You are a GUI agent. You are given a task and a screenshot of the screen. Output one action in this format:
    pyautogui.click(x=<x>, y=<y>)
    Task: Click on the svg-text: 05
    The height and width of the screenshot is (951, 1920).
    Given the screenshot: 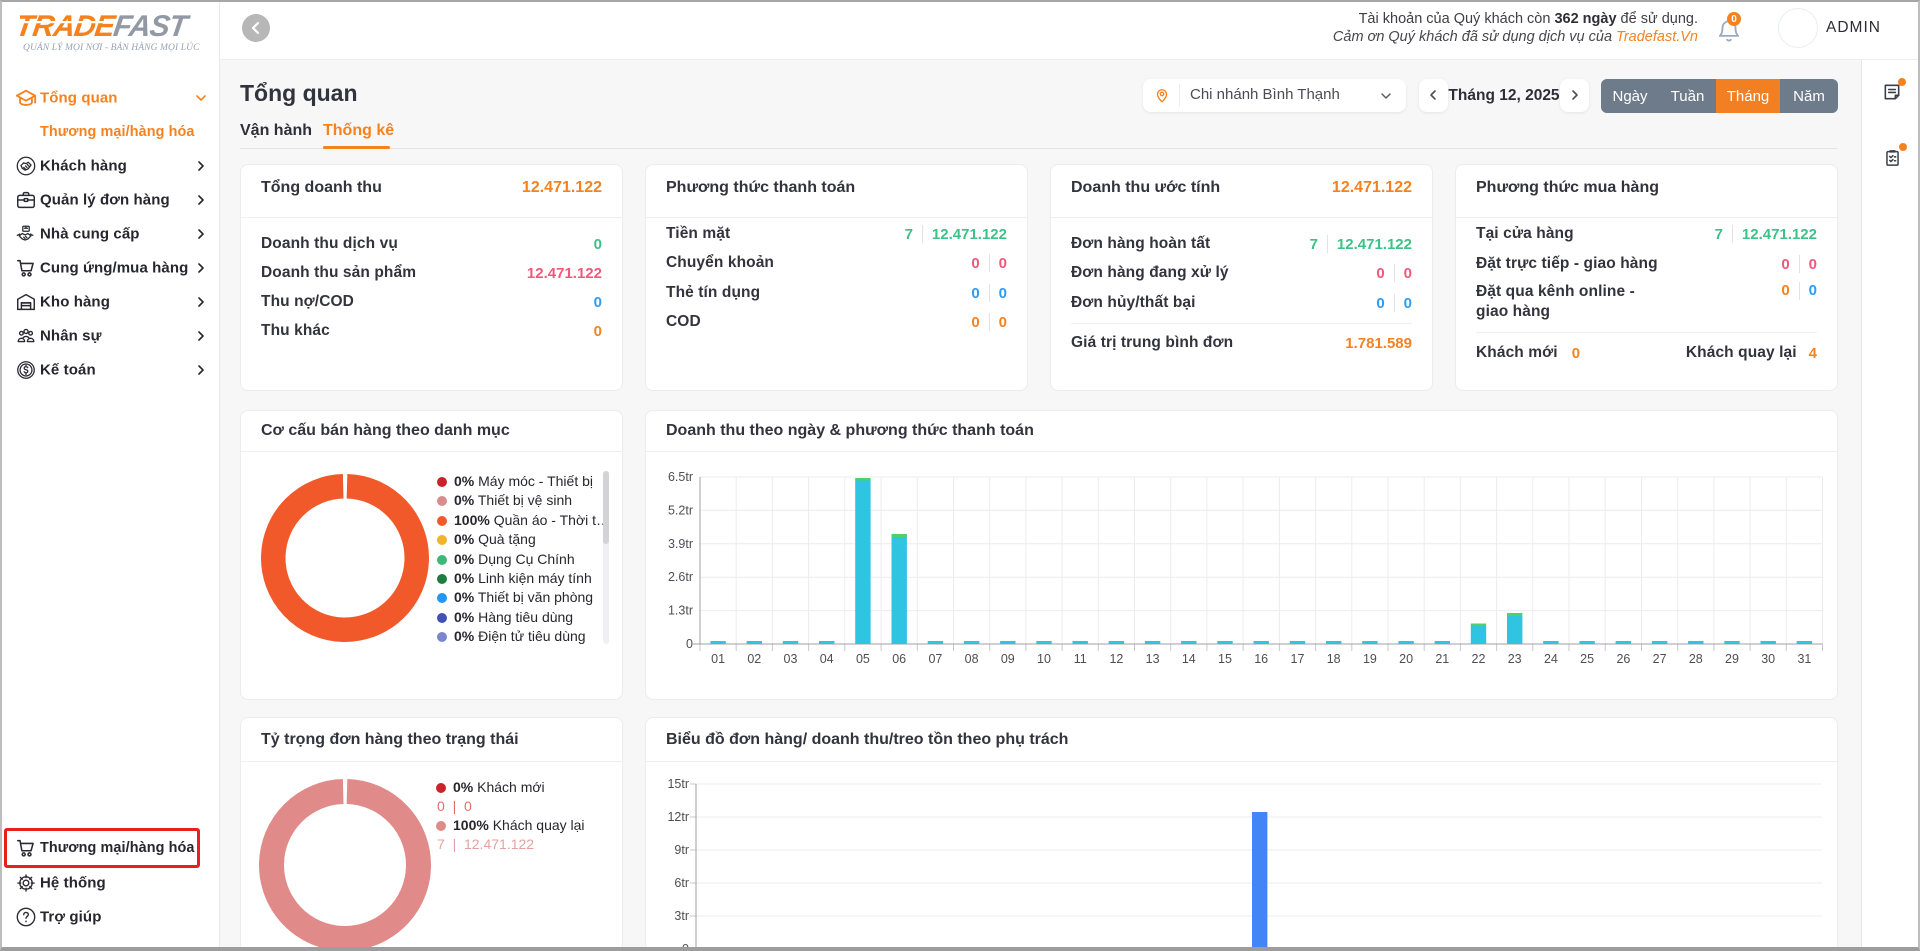 What is the action you would take?
    pyautogui.click(x=863, y=659)
    